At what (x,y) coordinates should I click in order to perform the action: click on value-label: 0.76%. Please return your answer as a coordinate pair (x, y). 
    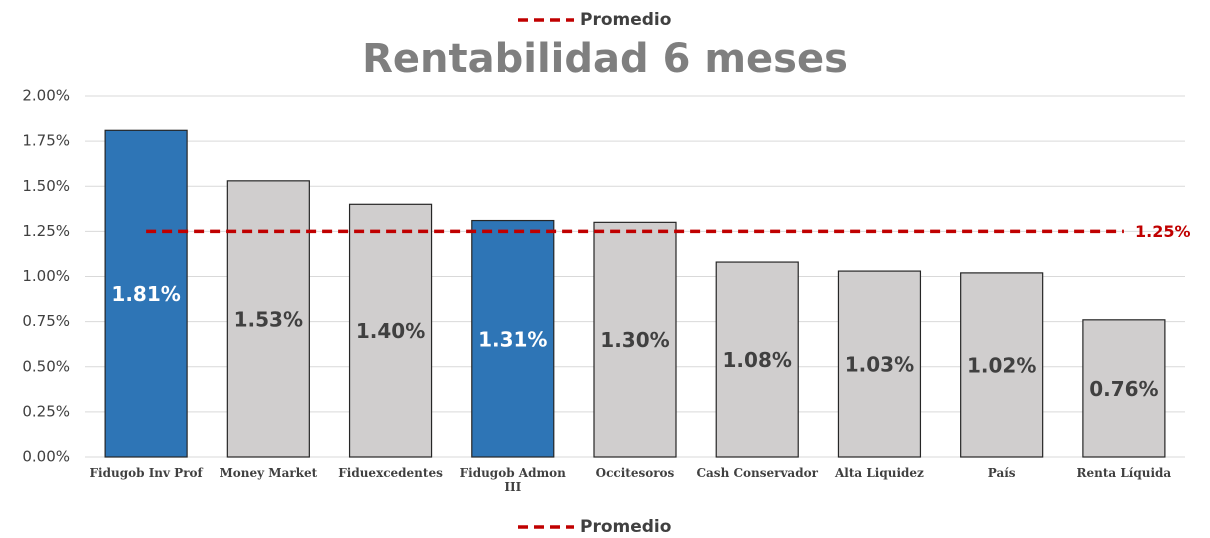
    Looking at the image, I should click on (1123, 389).